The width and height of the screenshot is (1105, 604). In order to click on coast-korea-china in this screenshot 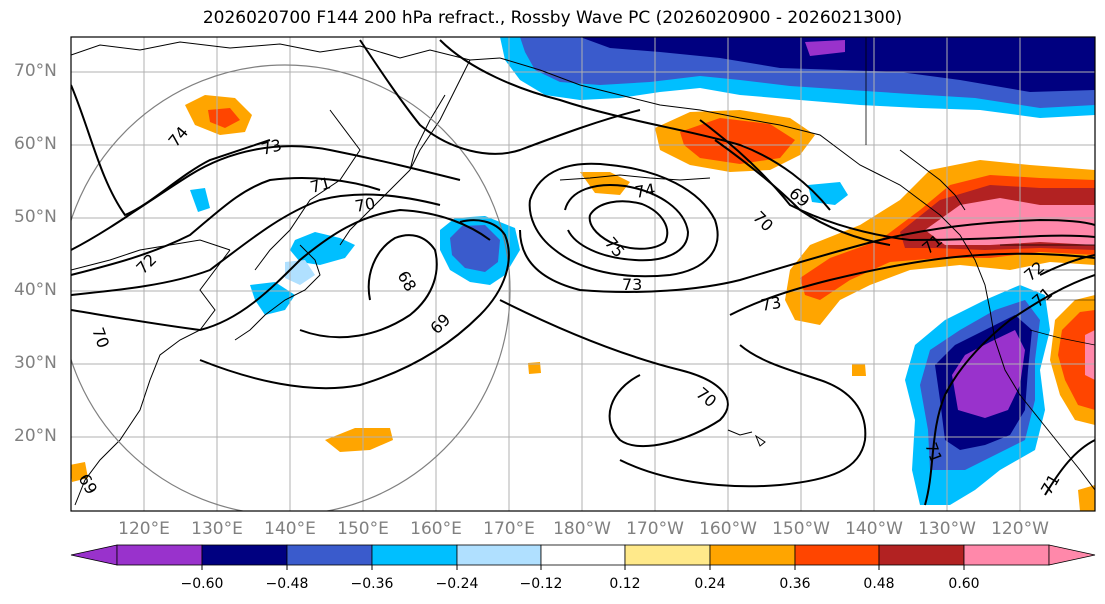, I will do `click(152, 377)`.